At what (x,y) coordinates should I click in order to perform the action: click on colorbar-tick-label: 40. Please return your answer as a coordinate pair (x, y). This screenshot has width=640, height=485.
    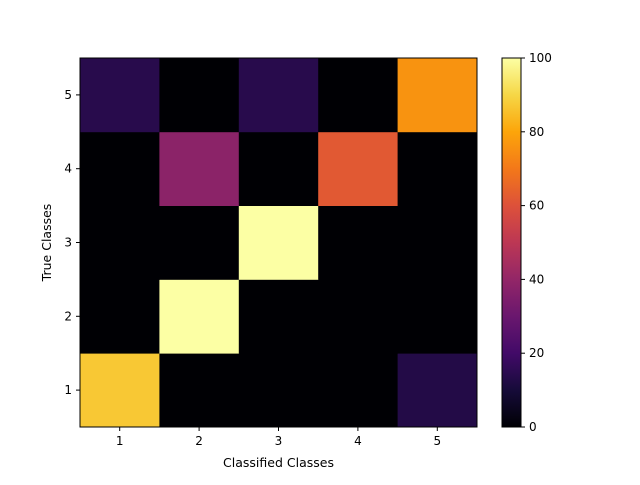
    Looking at the image, I should click on (536, 279).